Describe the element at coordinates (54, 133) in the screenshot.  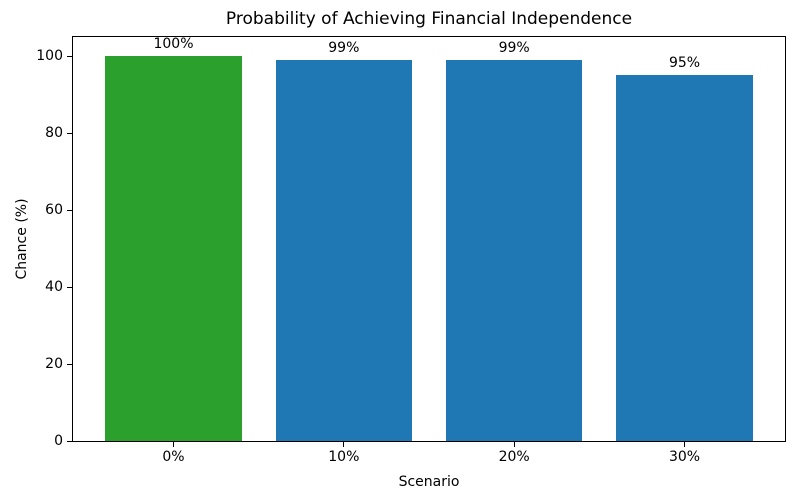
I see `y-tick-label: 80` at that location.